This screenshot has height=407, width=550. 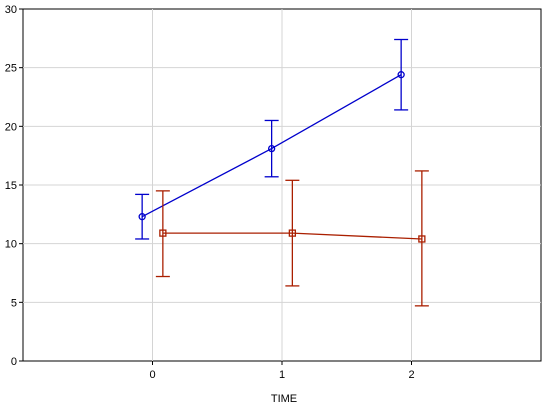 I want to click on y-tick-label: 30, so click(x=11, y=10).